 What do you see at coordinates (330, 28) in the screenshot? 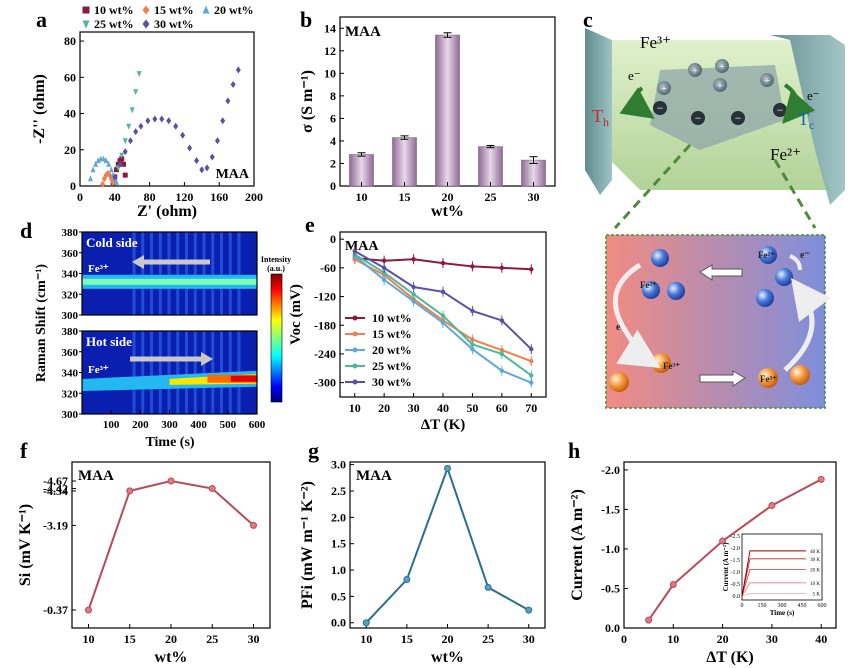
I see `y-tick-label: 14` at bounding box center [330, 28].